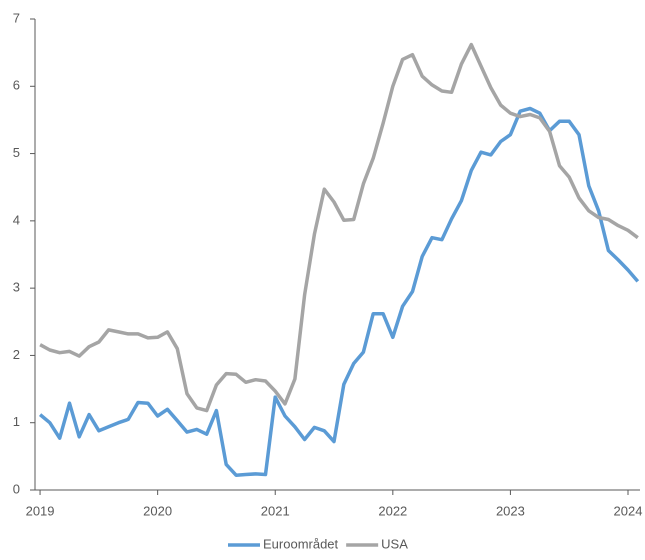 This screenshot has height=560, width=645. What do you see at coordinates (16, 17) in the screenshot?
I see `y-tick-label: 7` at bounding box center [16, 17].